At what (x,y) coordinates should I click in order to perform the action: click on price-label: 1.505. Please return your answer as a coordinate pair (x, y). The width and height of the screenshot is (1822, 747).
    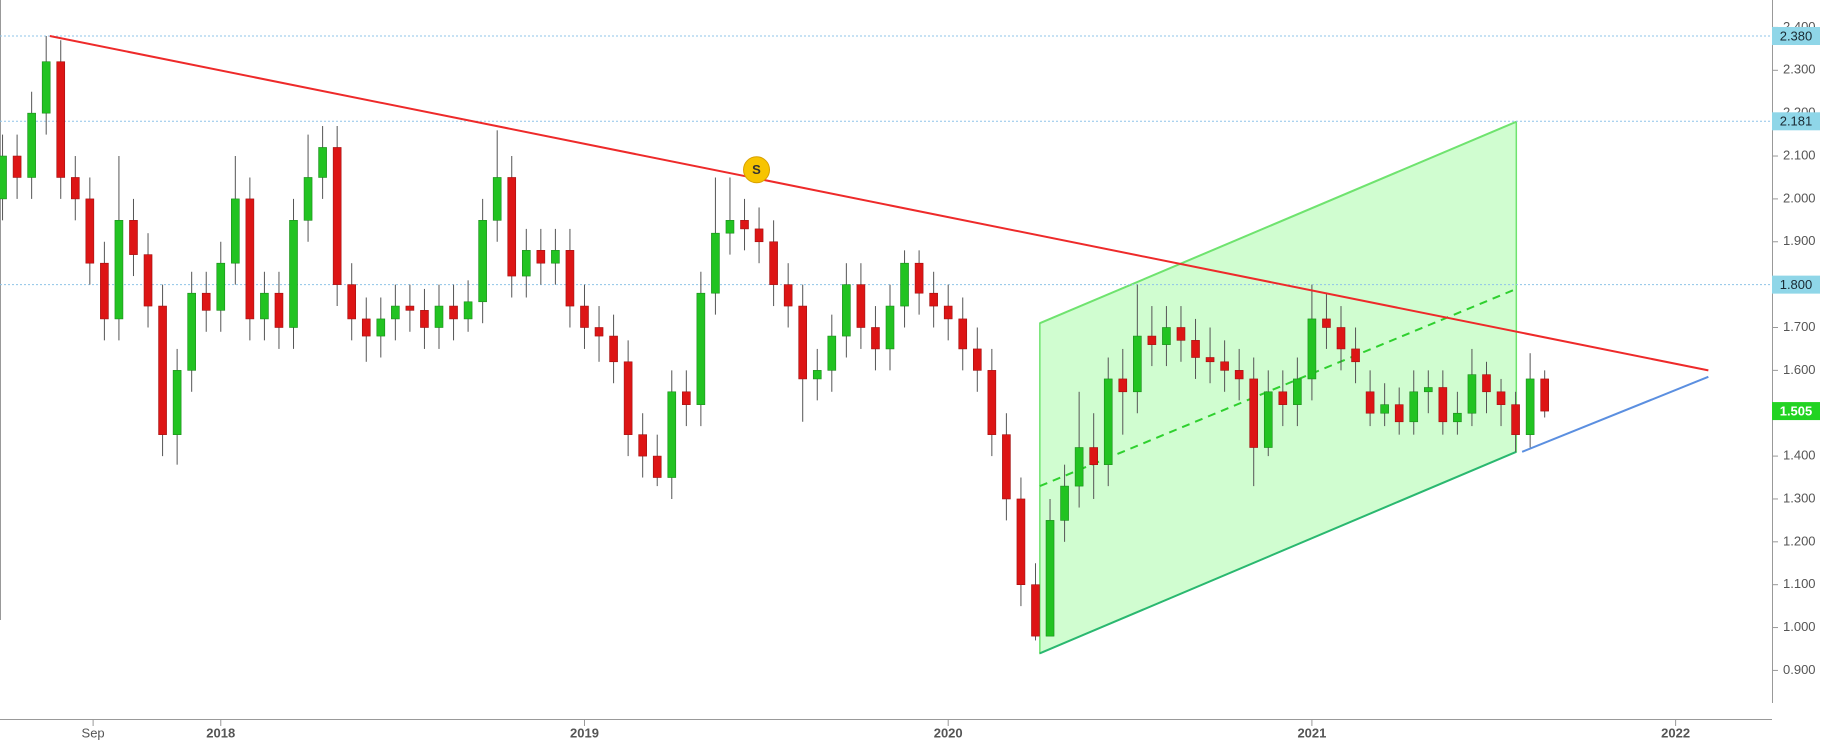
    Looking at the image, I should click on (1796, 411).